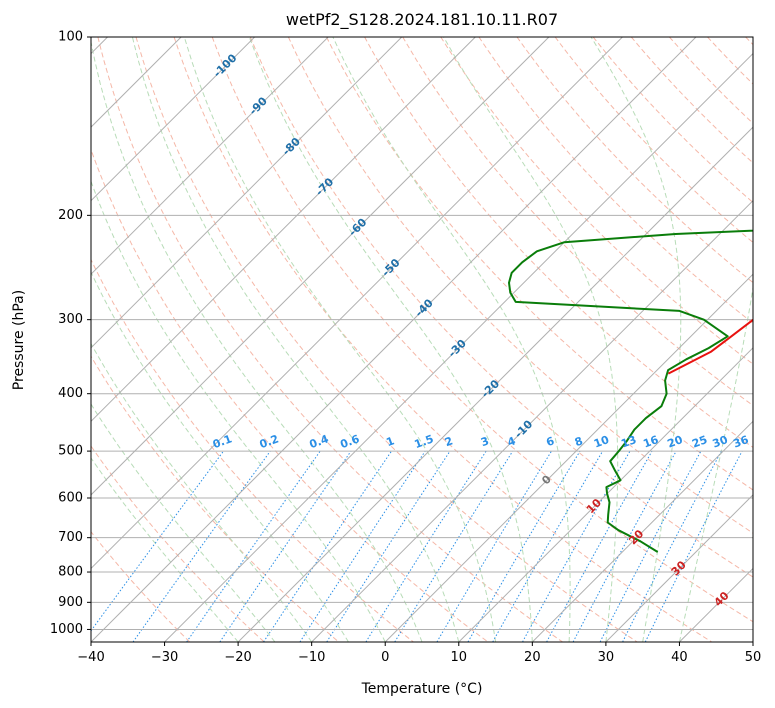  Describe the element at coordinates (70, 498) in the screenshot. I see `y-tick-label: 600` at that location.